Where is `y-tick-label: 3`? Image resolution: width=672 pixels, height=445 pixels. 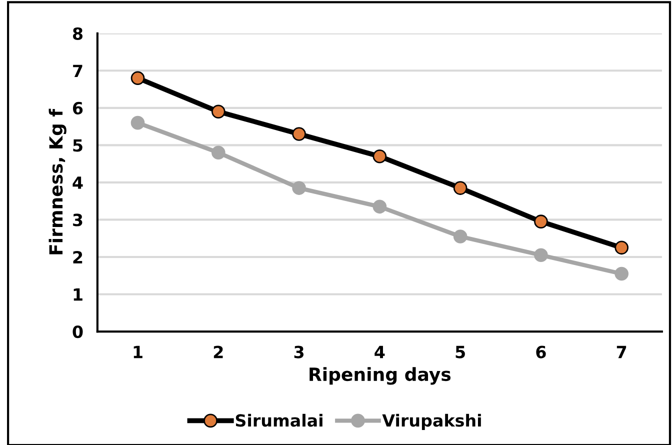
y-tick-label: 3 is located at coordinates (77, 220).